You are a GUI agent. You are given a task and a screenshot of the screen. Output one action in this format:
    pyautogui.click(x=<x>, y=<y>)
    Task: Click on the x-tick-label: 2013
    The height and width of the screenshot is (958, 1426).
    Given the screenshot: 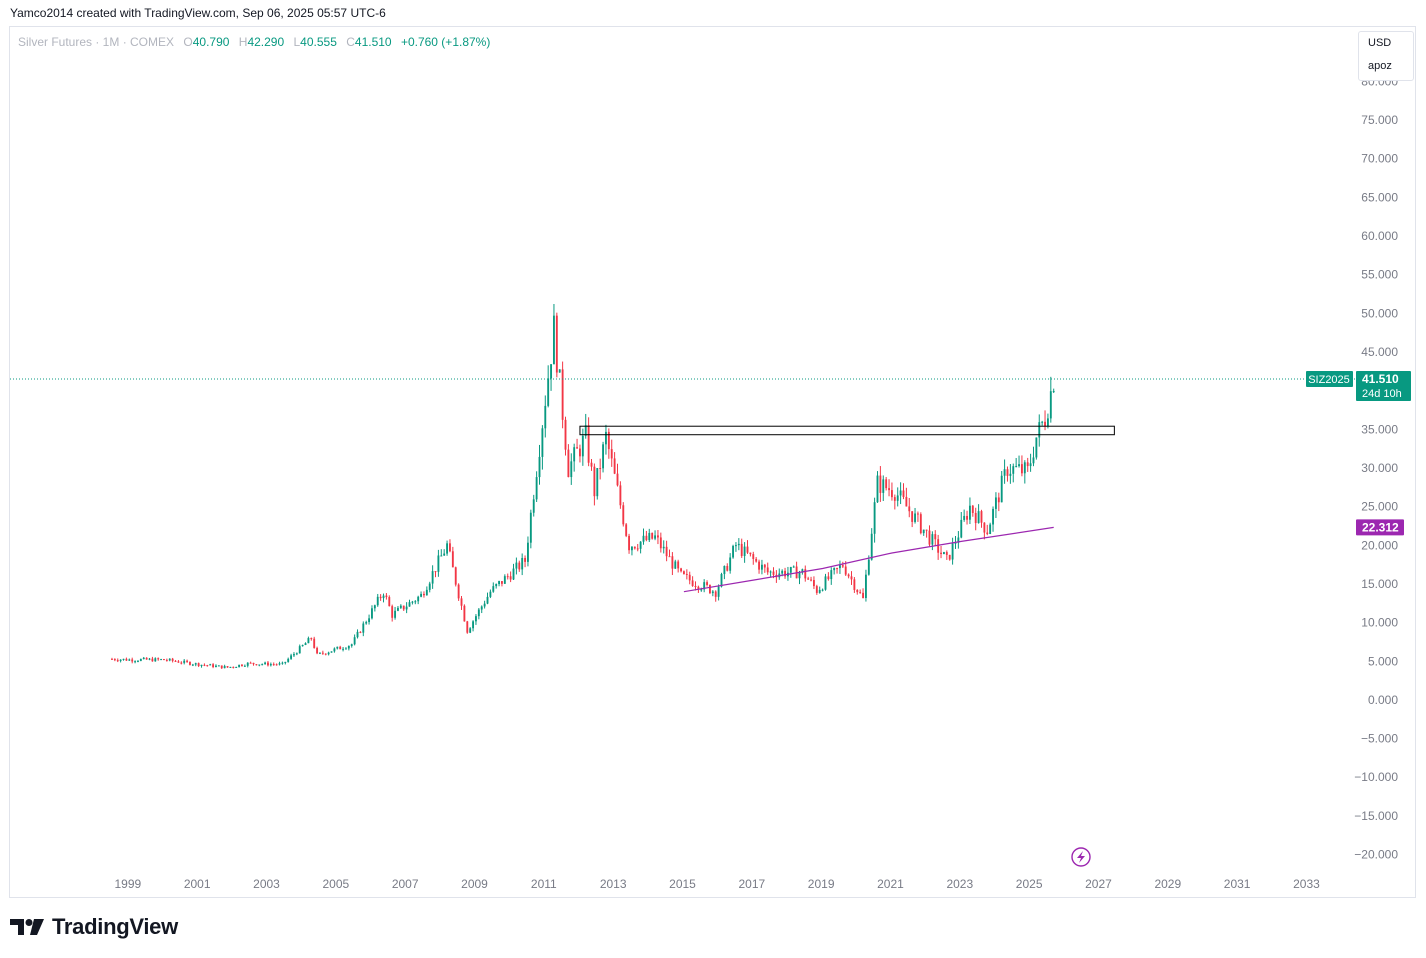 What is the action you would take?
    pyautogui.click(x=613, y=884)
    